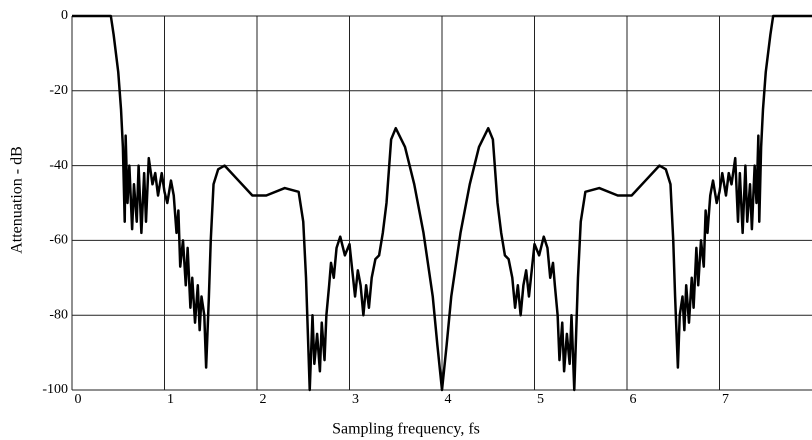 Image resolution: width=812 pixels, height=440 pixels. Describe the element at coordinates (55, 389) in the screenshot. I see `y-tick-label: -100` at that location.